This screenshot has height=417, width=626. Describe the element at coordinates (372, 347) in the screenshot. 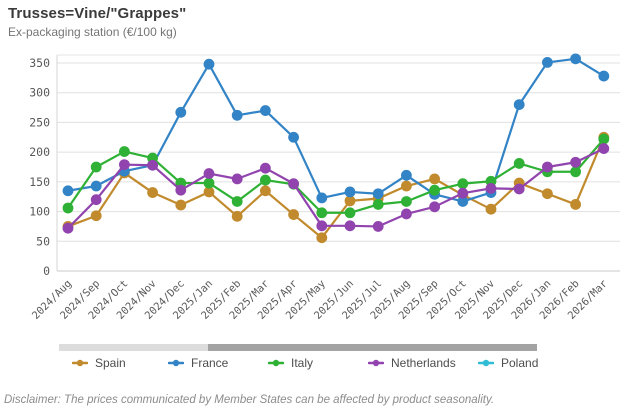

I see `scrollbar-thumb` at that location.